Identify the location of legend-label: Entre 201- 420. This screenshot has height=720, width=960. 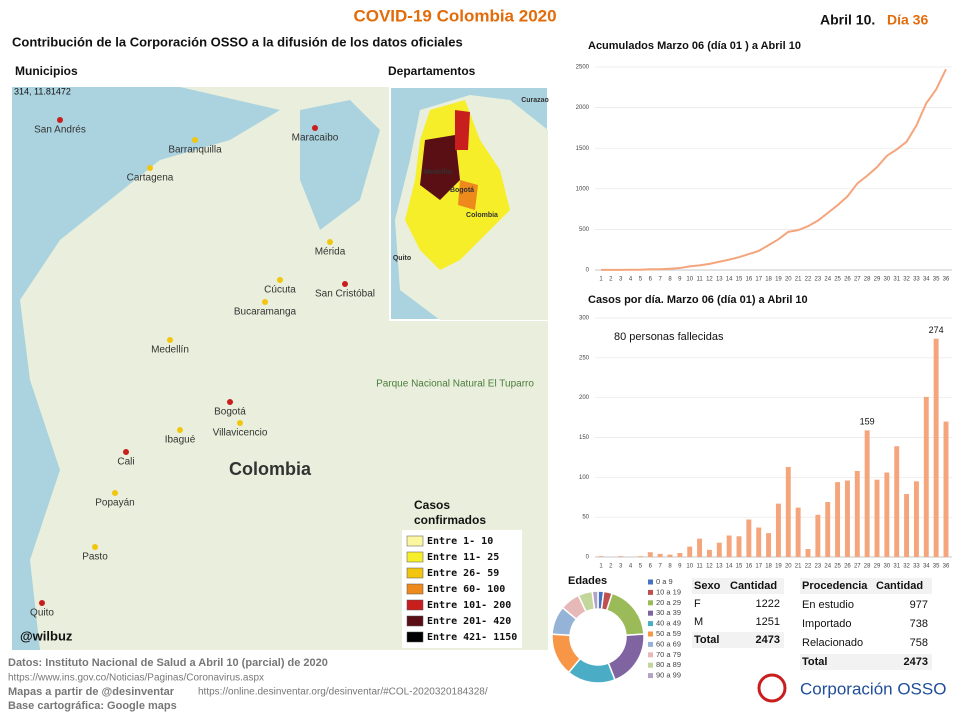
(469, 621).